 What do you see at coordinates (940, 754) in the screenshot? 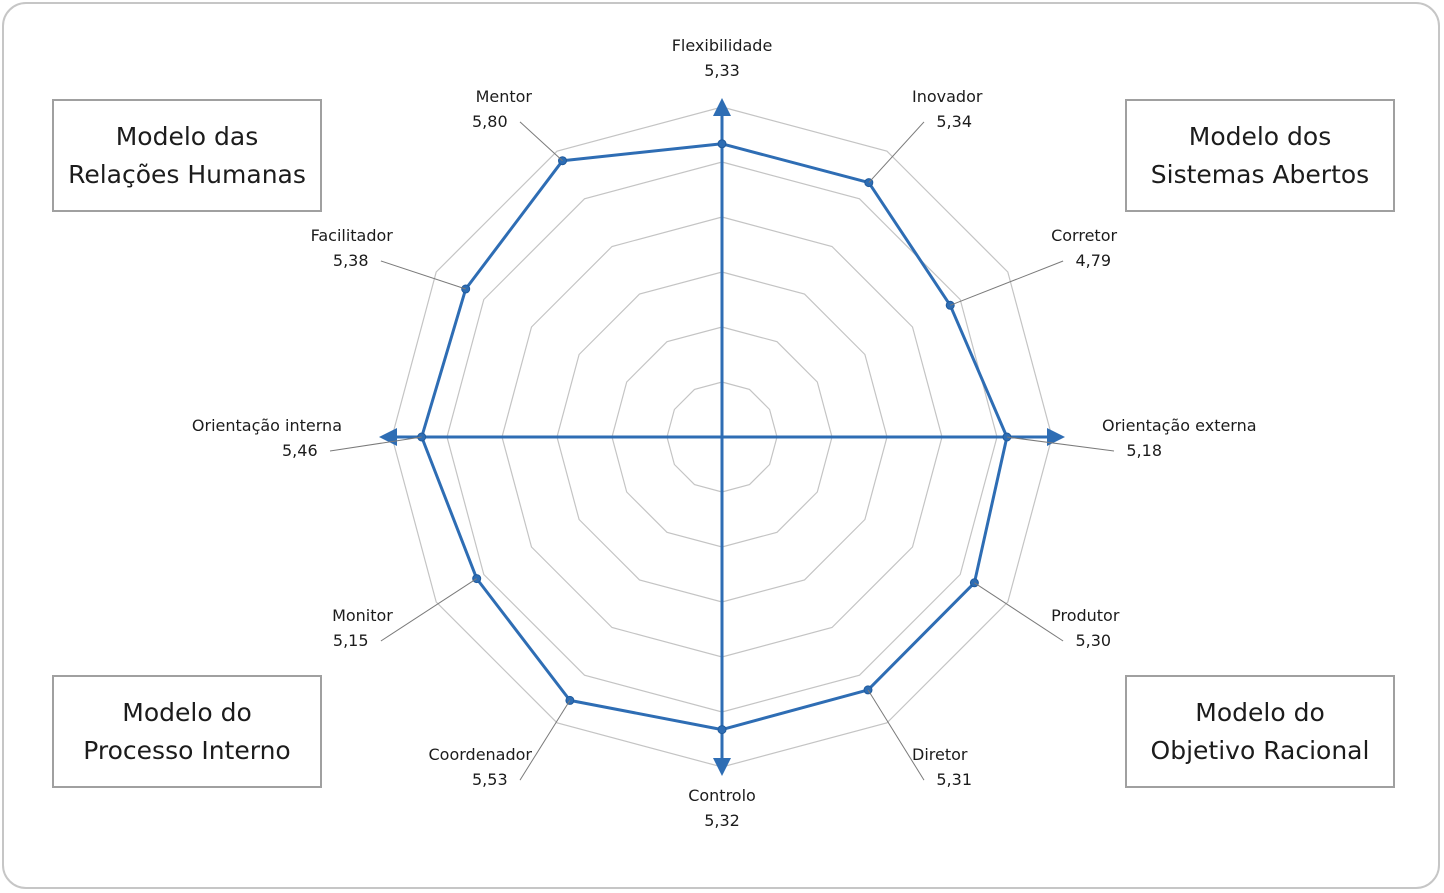
I see `category-label: Diretor` at bounding box center [940, 754].